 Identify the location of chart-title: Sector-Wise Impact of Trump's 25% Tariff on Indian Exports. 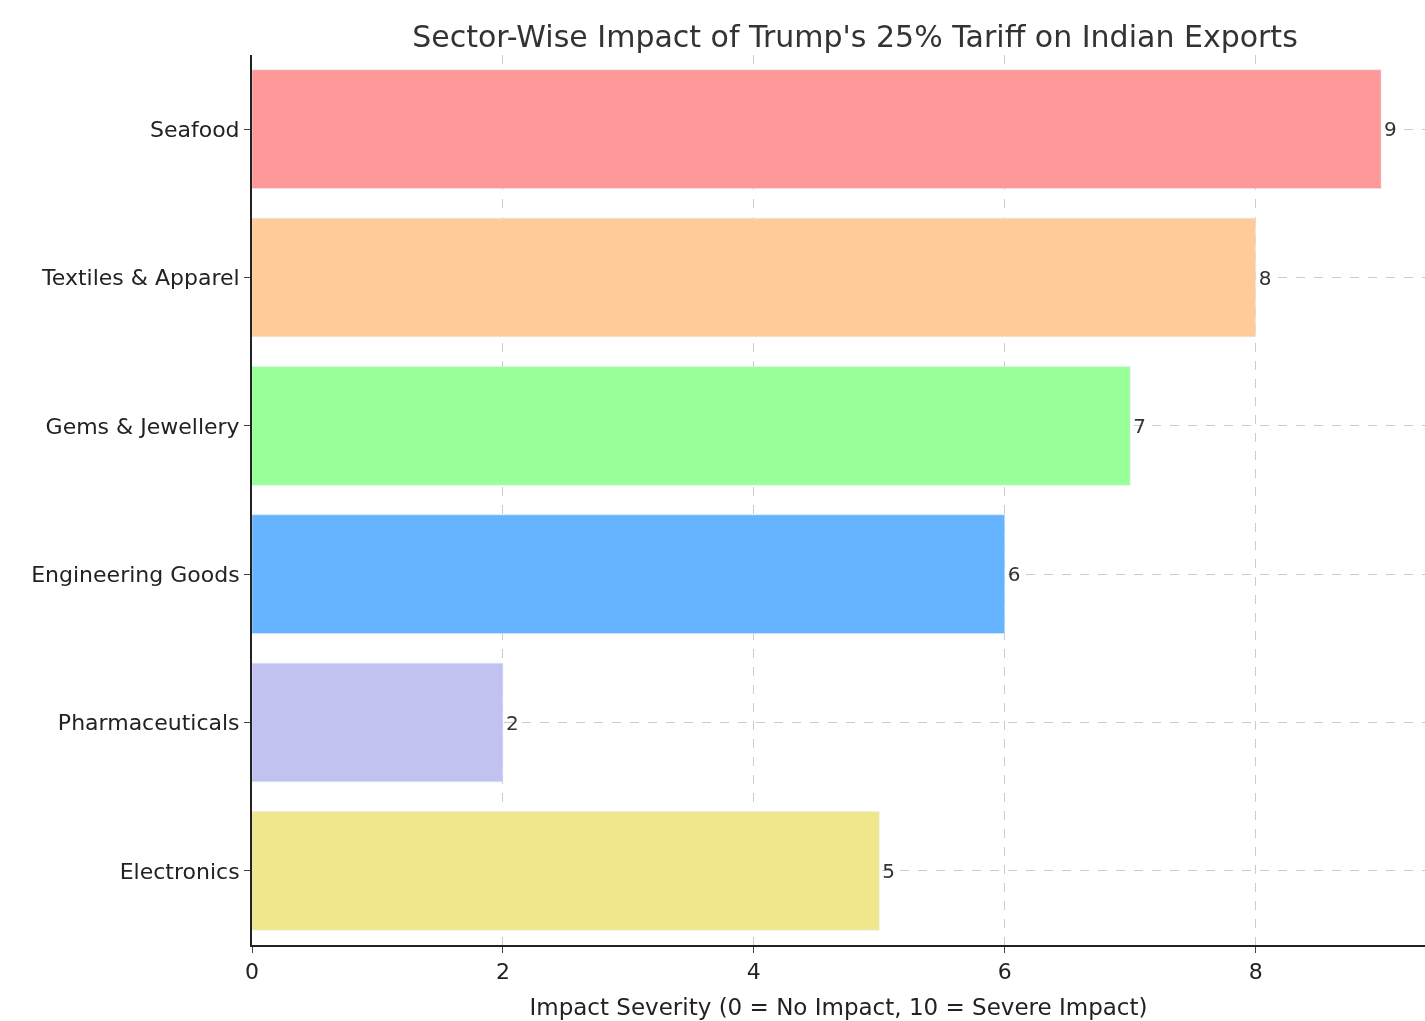
(855, 36).